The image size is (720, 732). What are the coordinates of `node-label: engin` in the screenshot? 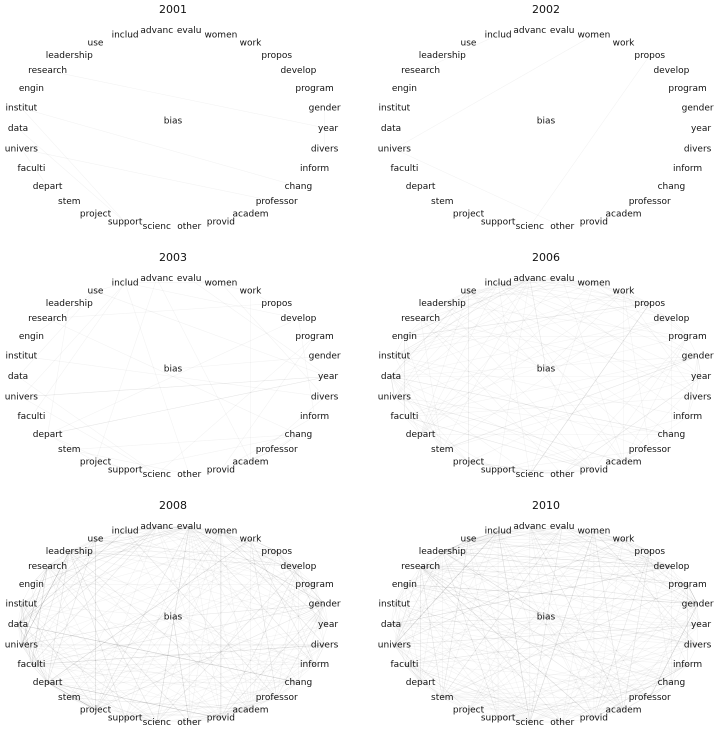 It's located at (31, 337).